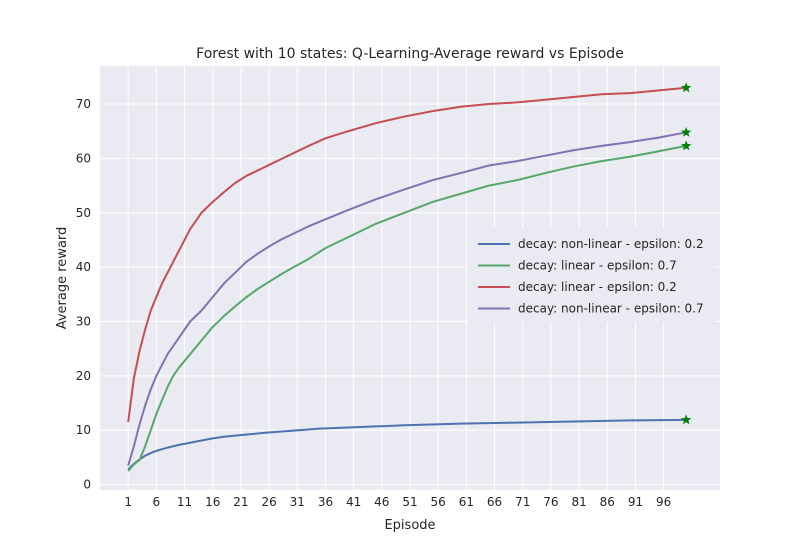 This screenshot has width=800, height=550. What do you see at coordinates (663, 502) in the screenshot?
I see `x-tick-label: 96` at bounding box center [663, 502].